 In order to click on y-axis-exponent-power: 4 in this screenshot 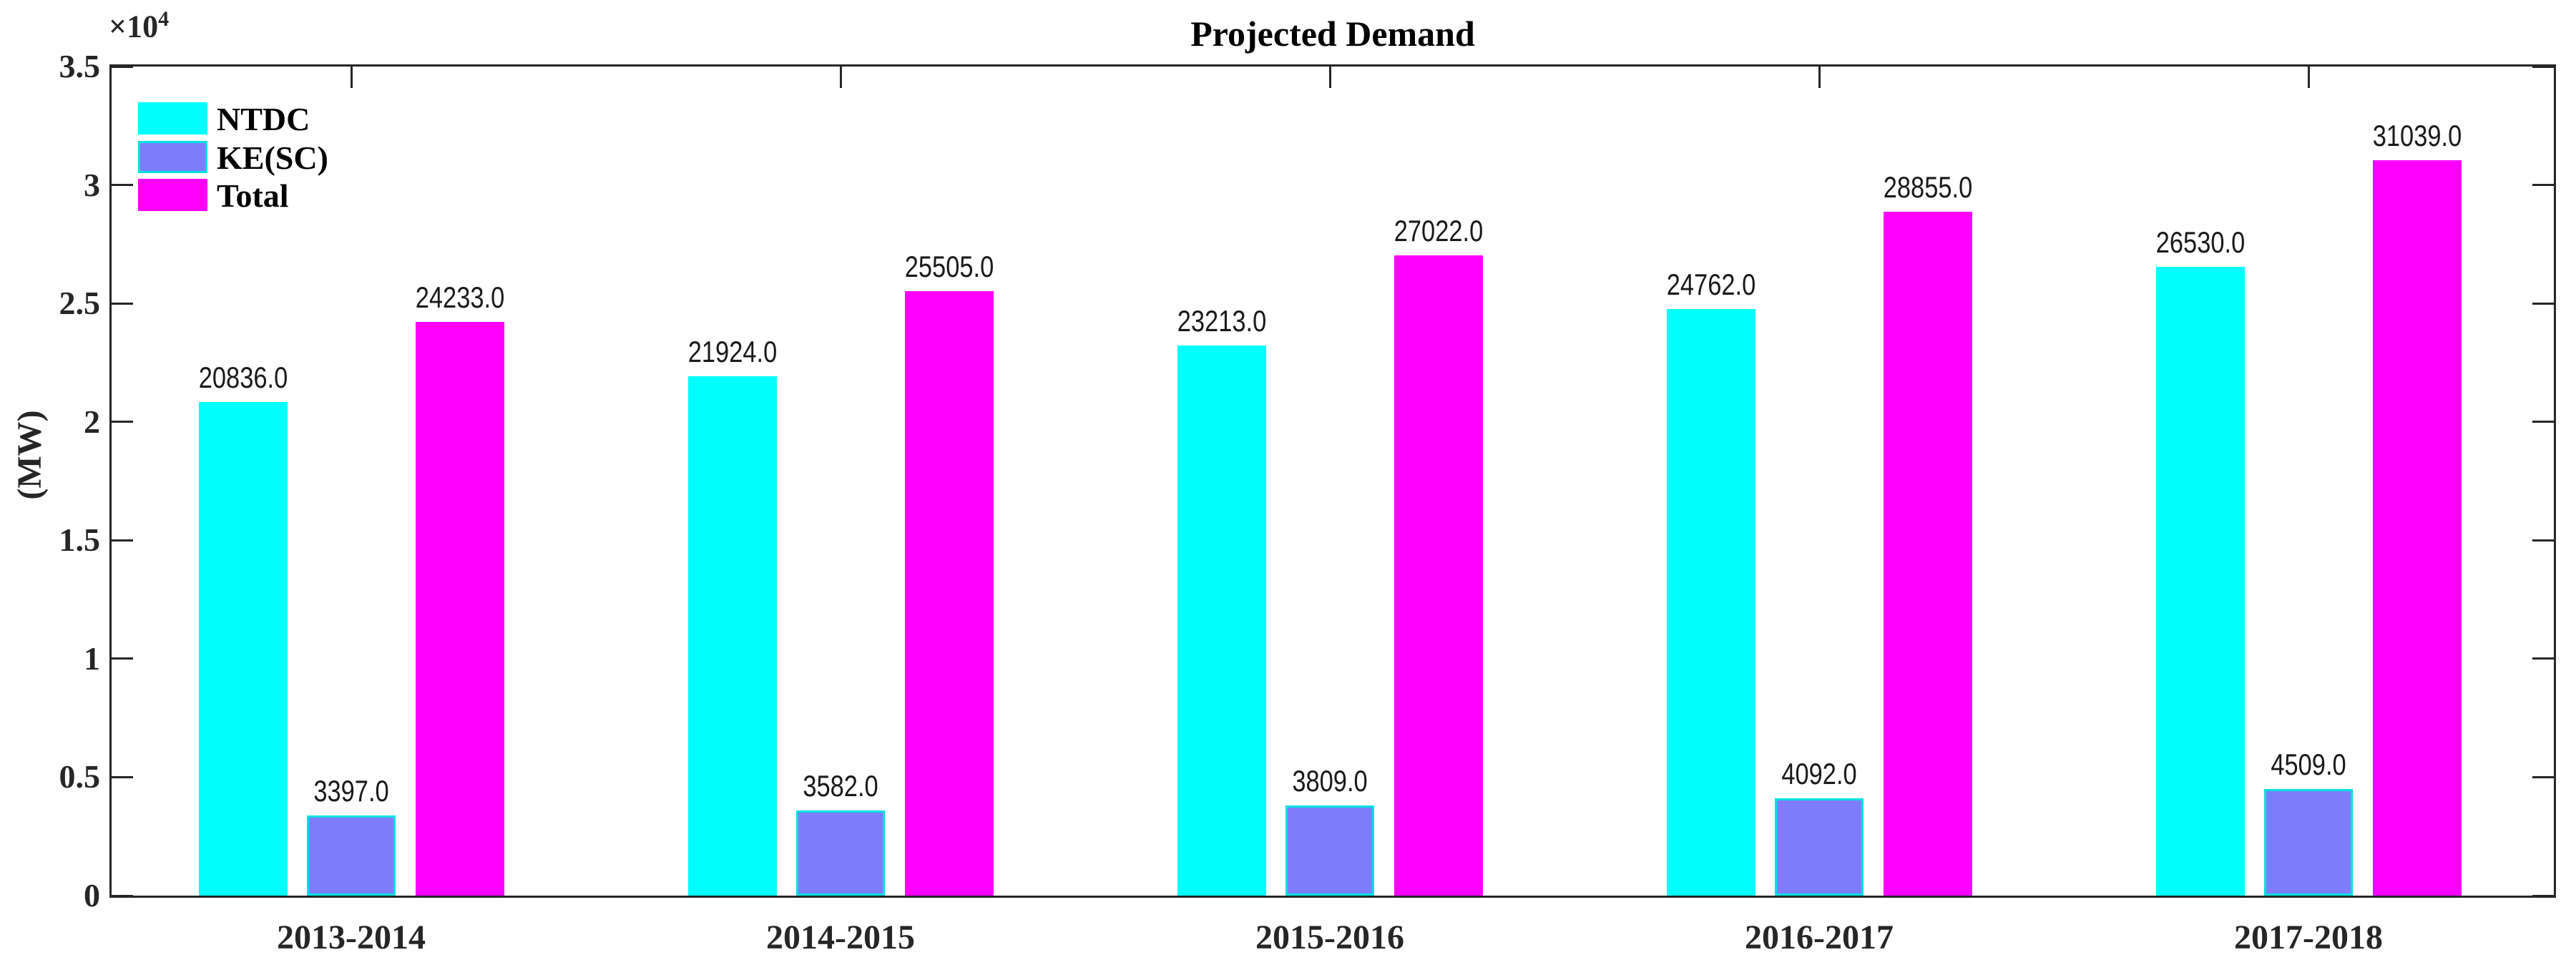, I will do `click(164, 19)`.